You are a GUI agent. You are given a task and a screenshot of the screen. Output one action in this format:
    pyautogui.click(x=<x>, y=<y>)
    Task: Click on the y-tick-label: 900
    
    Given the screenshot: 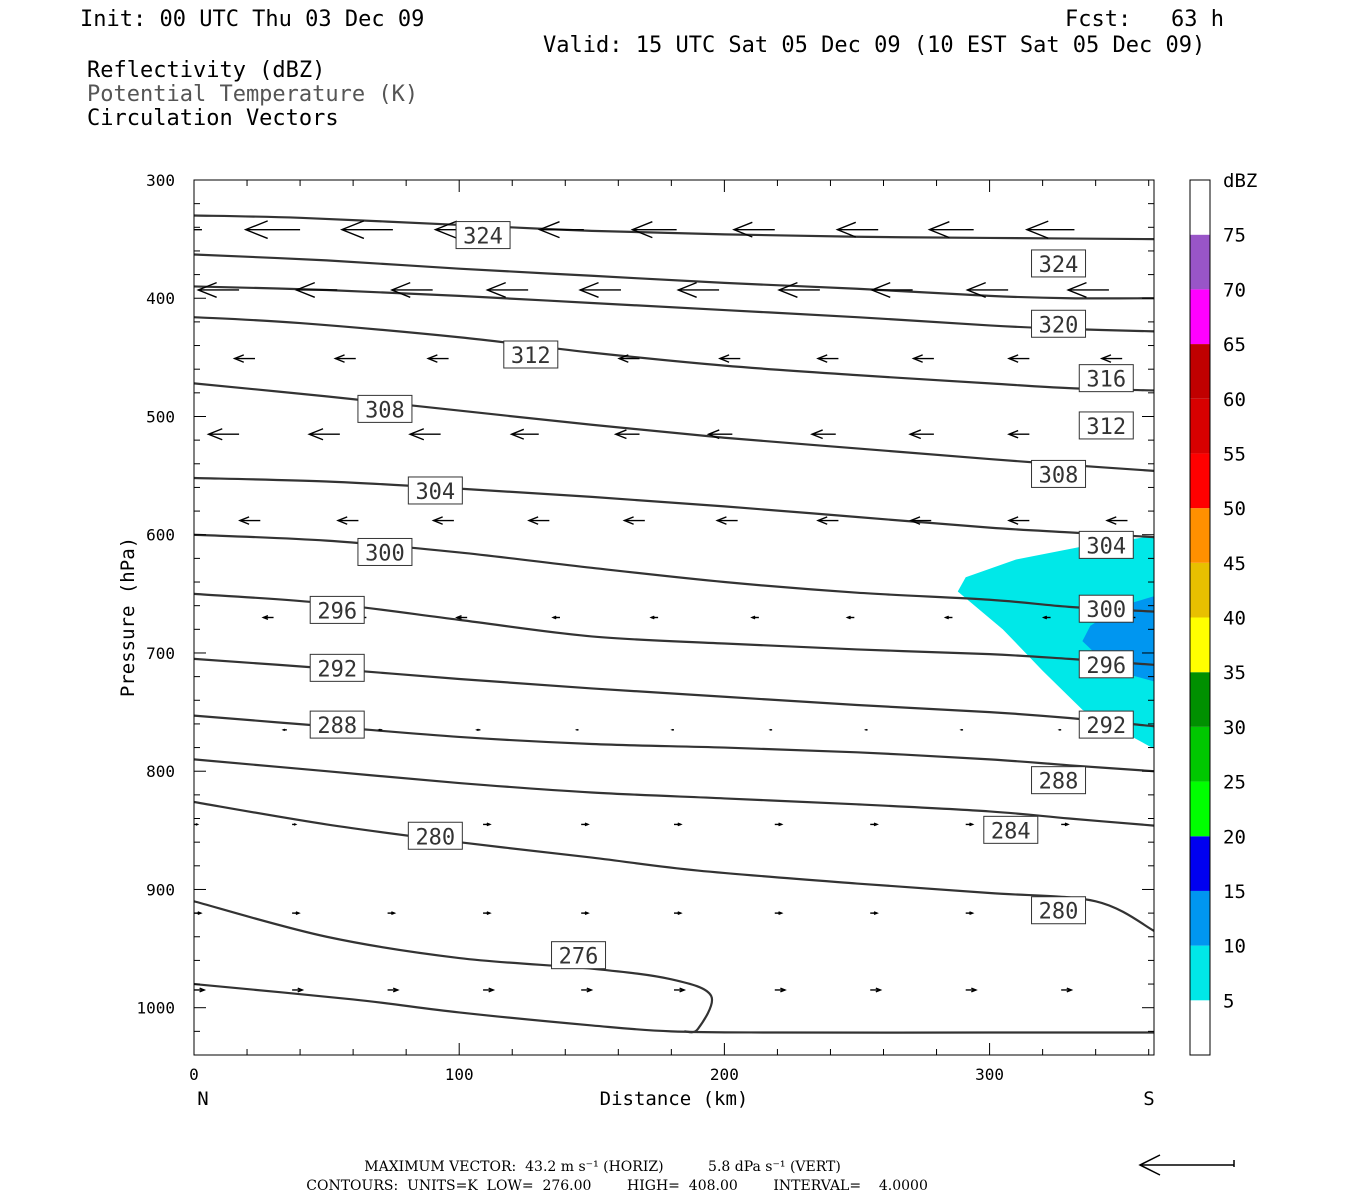 What is the action you would take?
    pyautogui.click(x=160, y=889)
    